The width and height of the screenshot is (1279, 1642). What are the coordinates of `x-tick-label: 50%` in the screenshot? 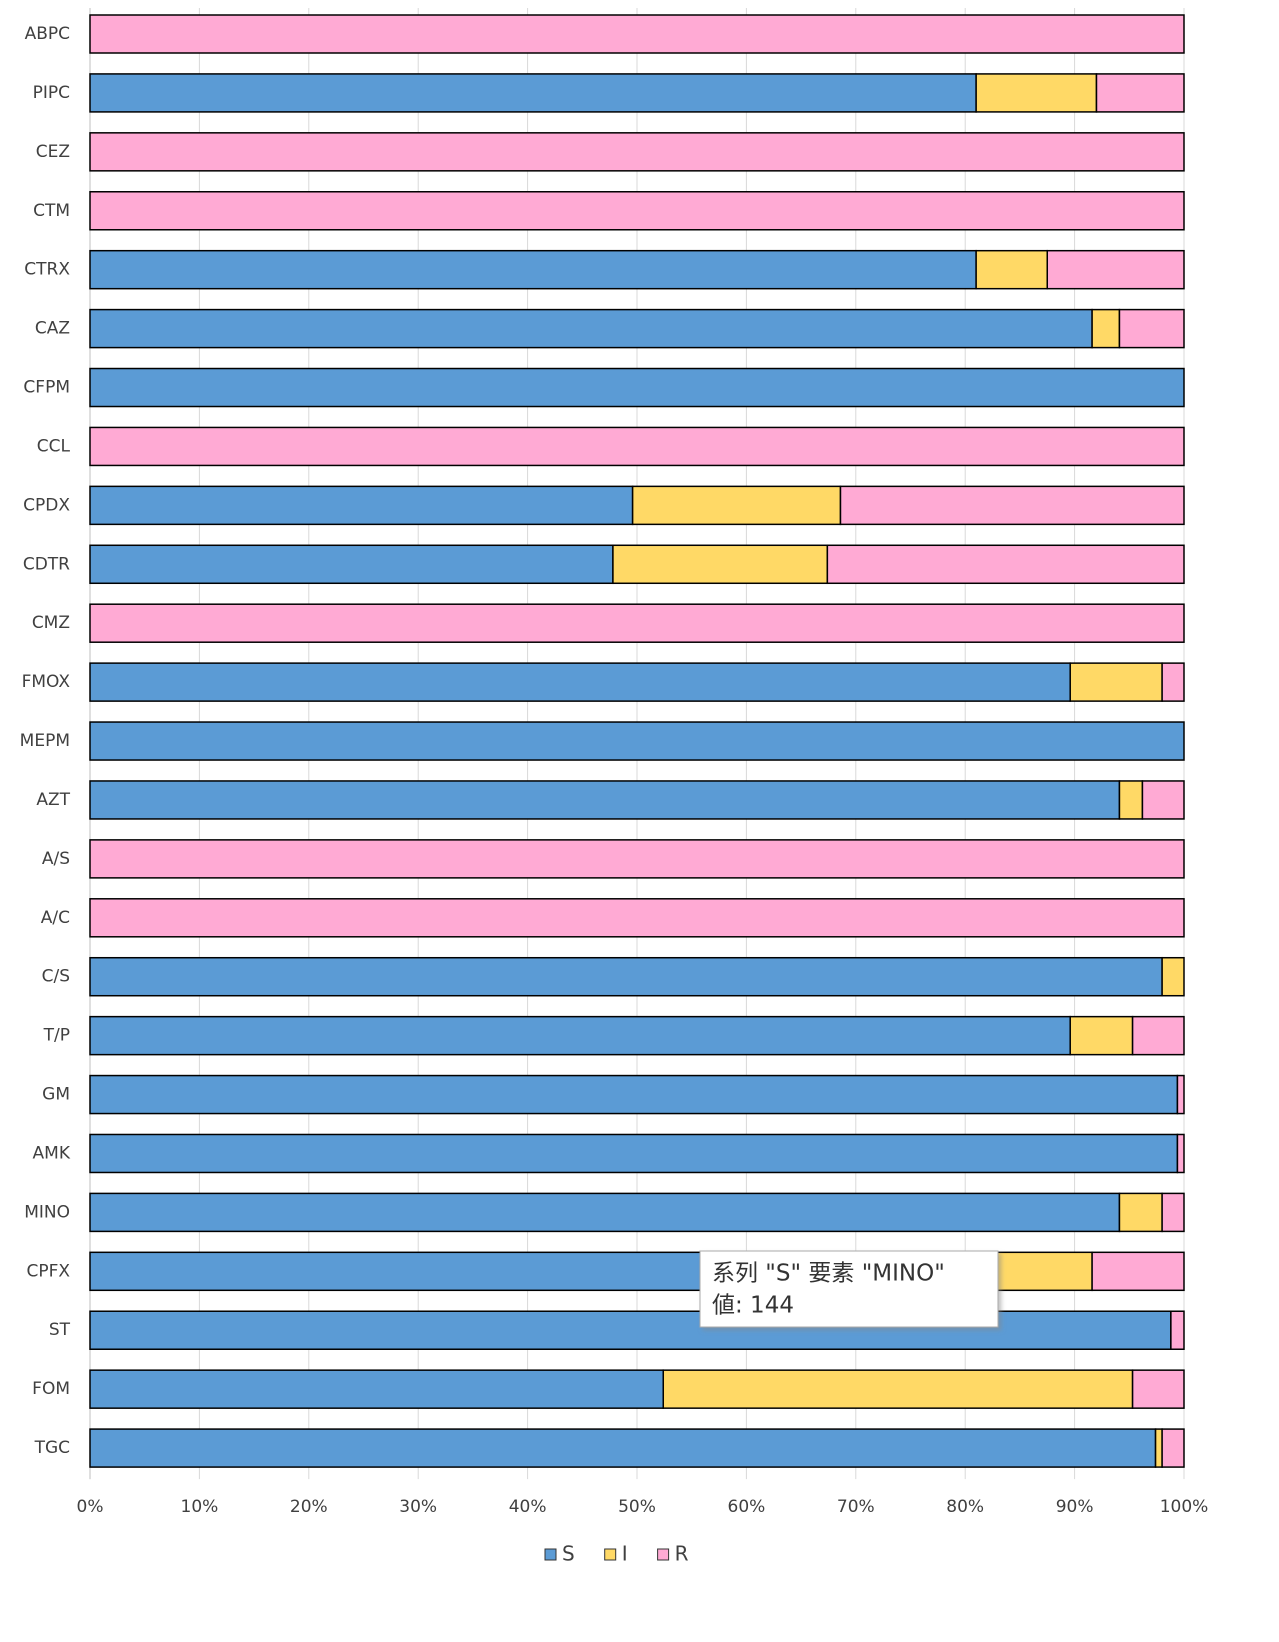 It's located at (637, 1507).